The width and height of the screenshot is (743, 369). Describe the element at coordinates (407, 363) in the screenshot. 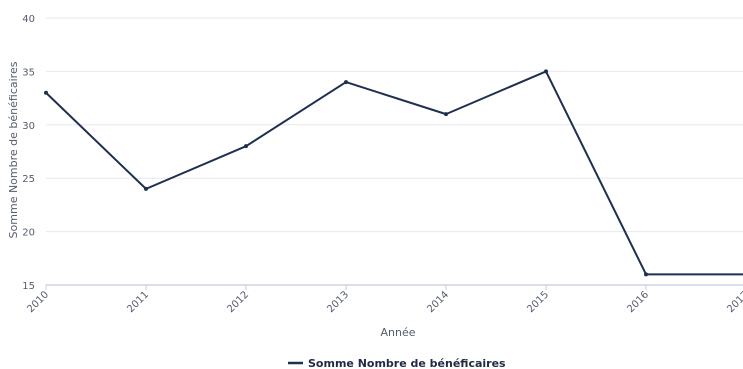

I see `legend-label: Somme Nombre de bénéficaires` at that location.